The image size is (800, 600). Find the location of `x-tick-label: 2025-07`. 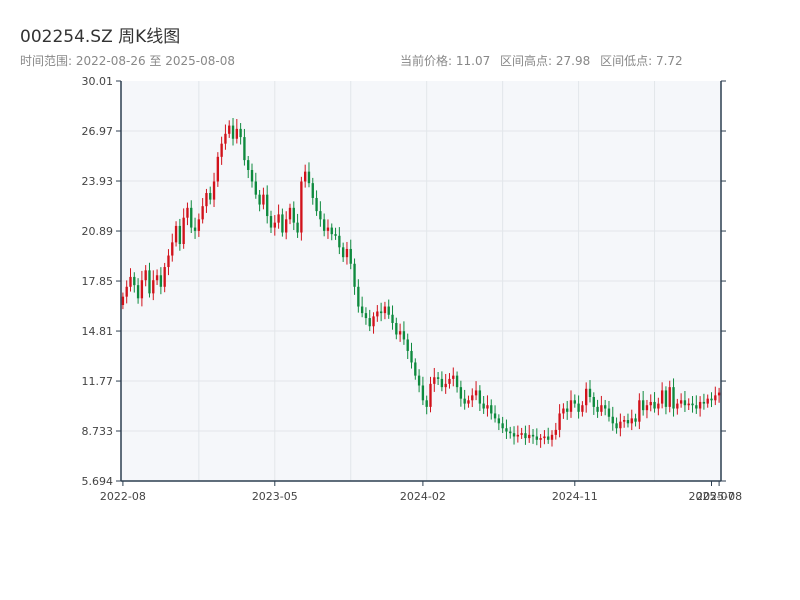

x-tick-label: 2025-07 is located at coordinates (712, 496).